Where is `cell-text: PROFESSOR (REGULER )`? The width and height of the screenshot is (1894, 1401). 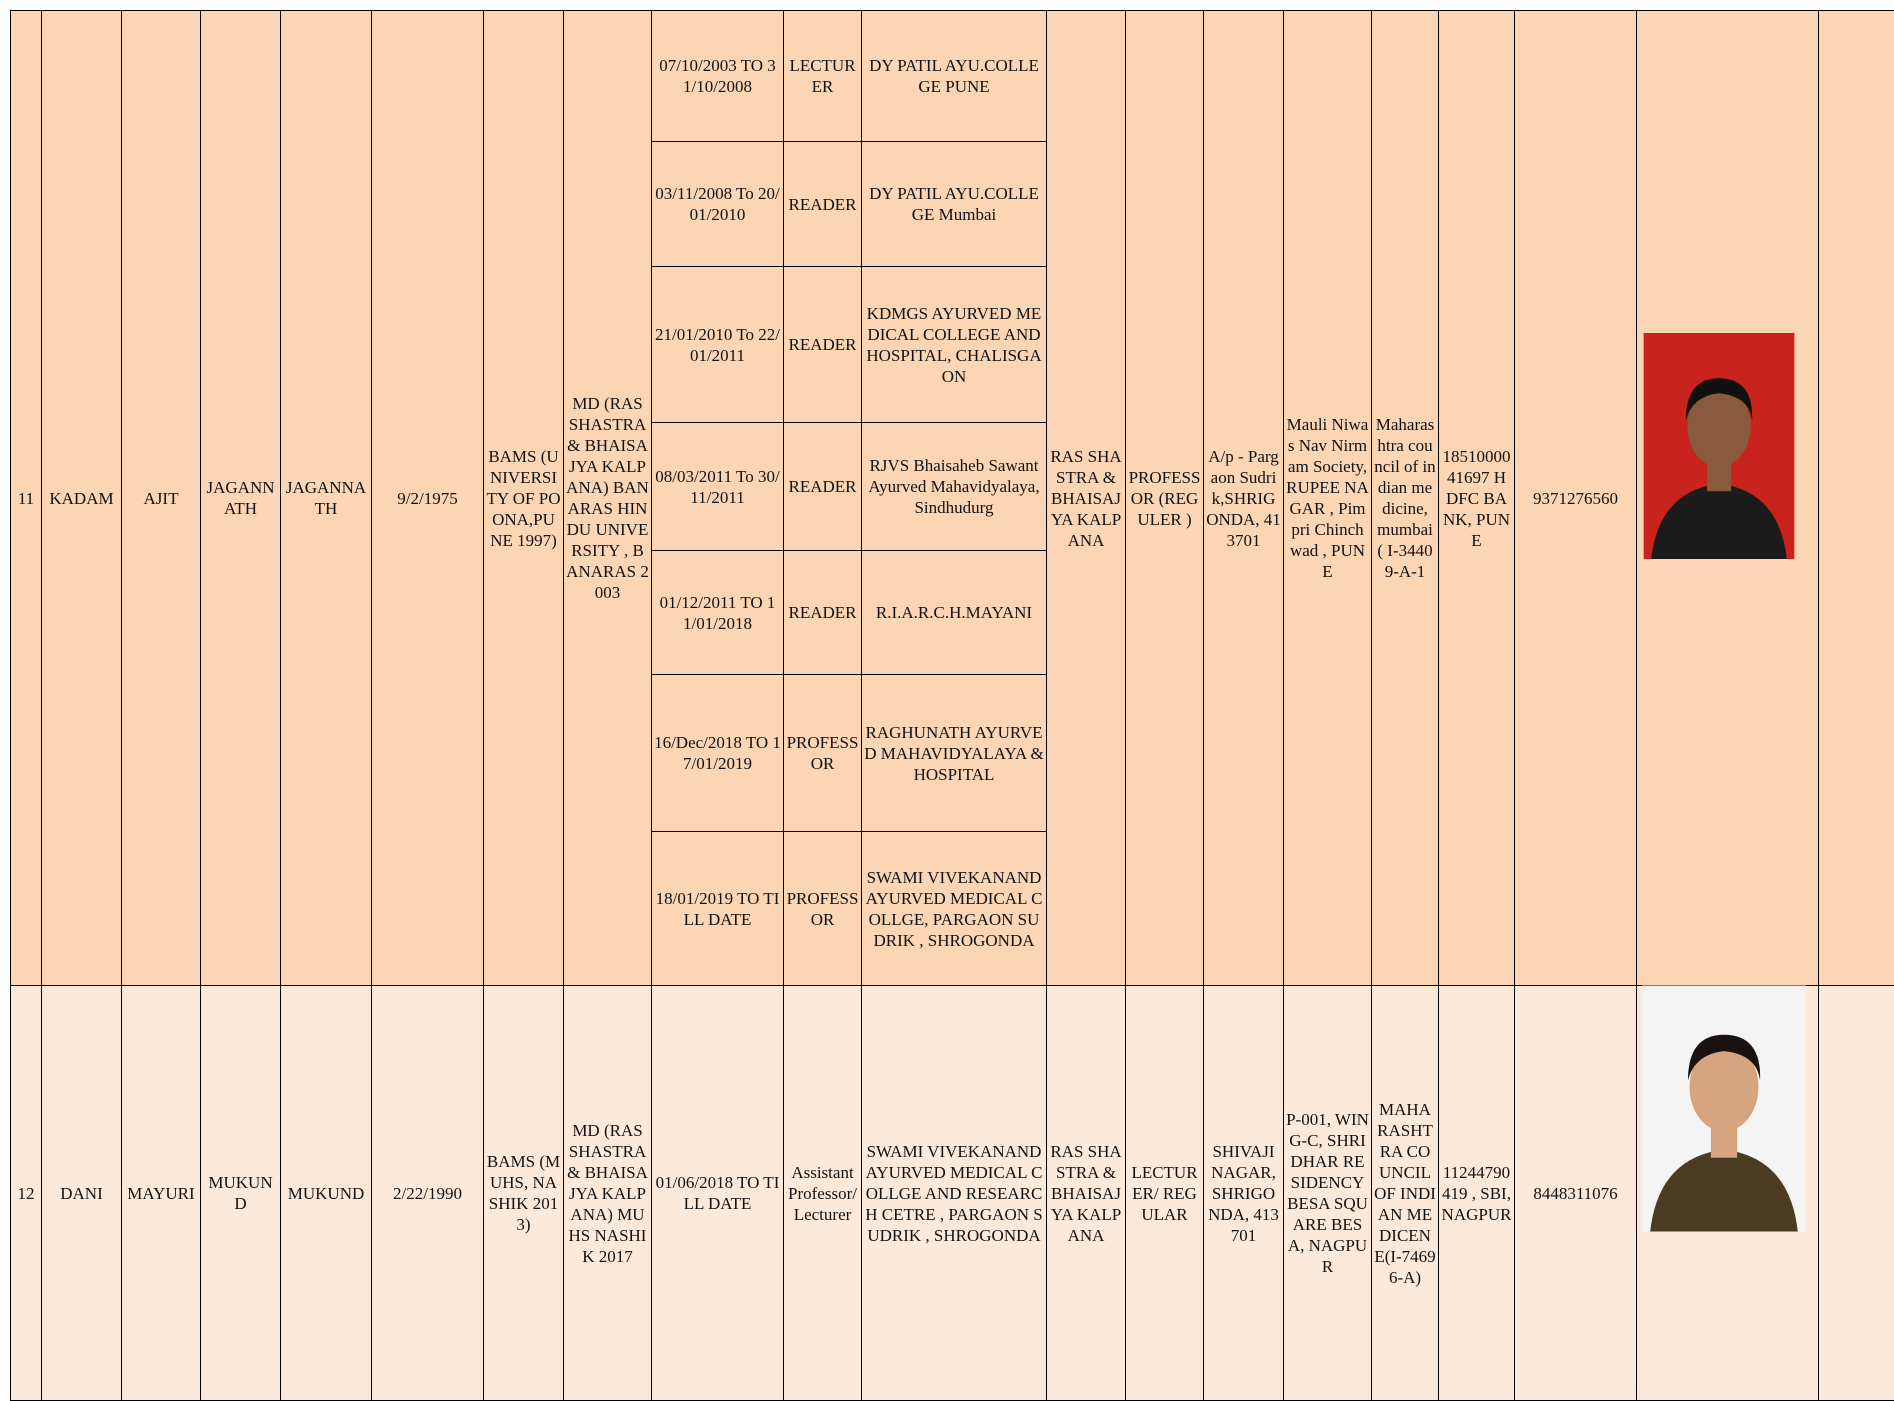 cell-text: PROFESSOR (REGULER ) is located at coordinates (1164, 498).